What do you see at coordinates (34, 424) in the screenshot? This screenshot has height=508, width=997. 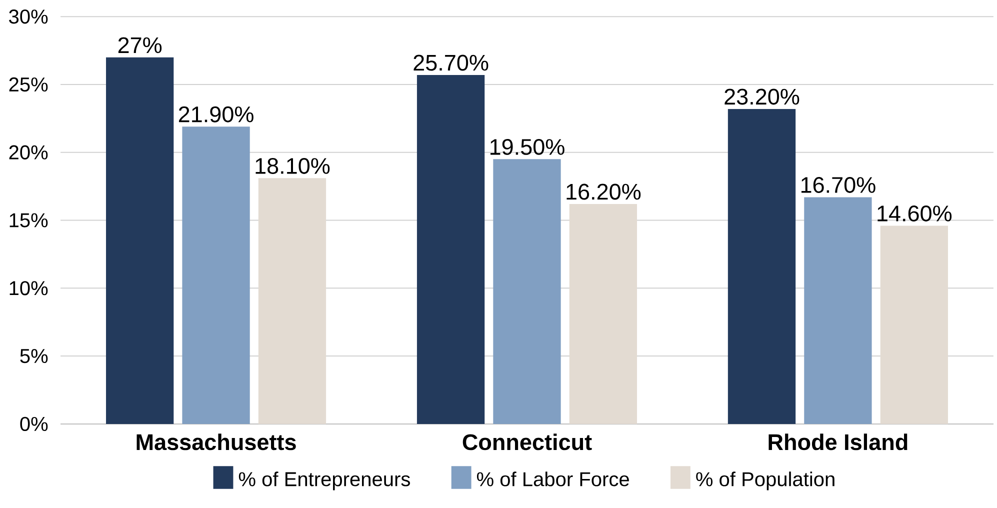 I see `y-tick-label: 0%` at bounding box center [34, 424].